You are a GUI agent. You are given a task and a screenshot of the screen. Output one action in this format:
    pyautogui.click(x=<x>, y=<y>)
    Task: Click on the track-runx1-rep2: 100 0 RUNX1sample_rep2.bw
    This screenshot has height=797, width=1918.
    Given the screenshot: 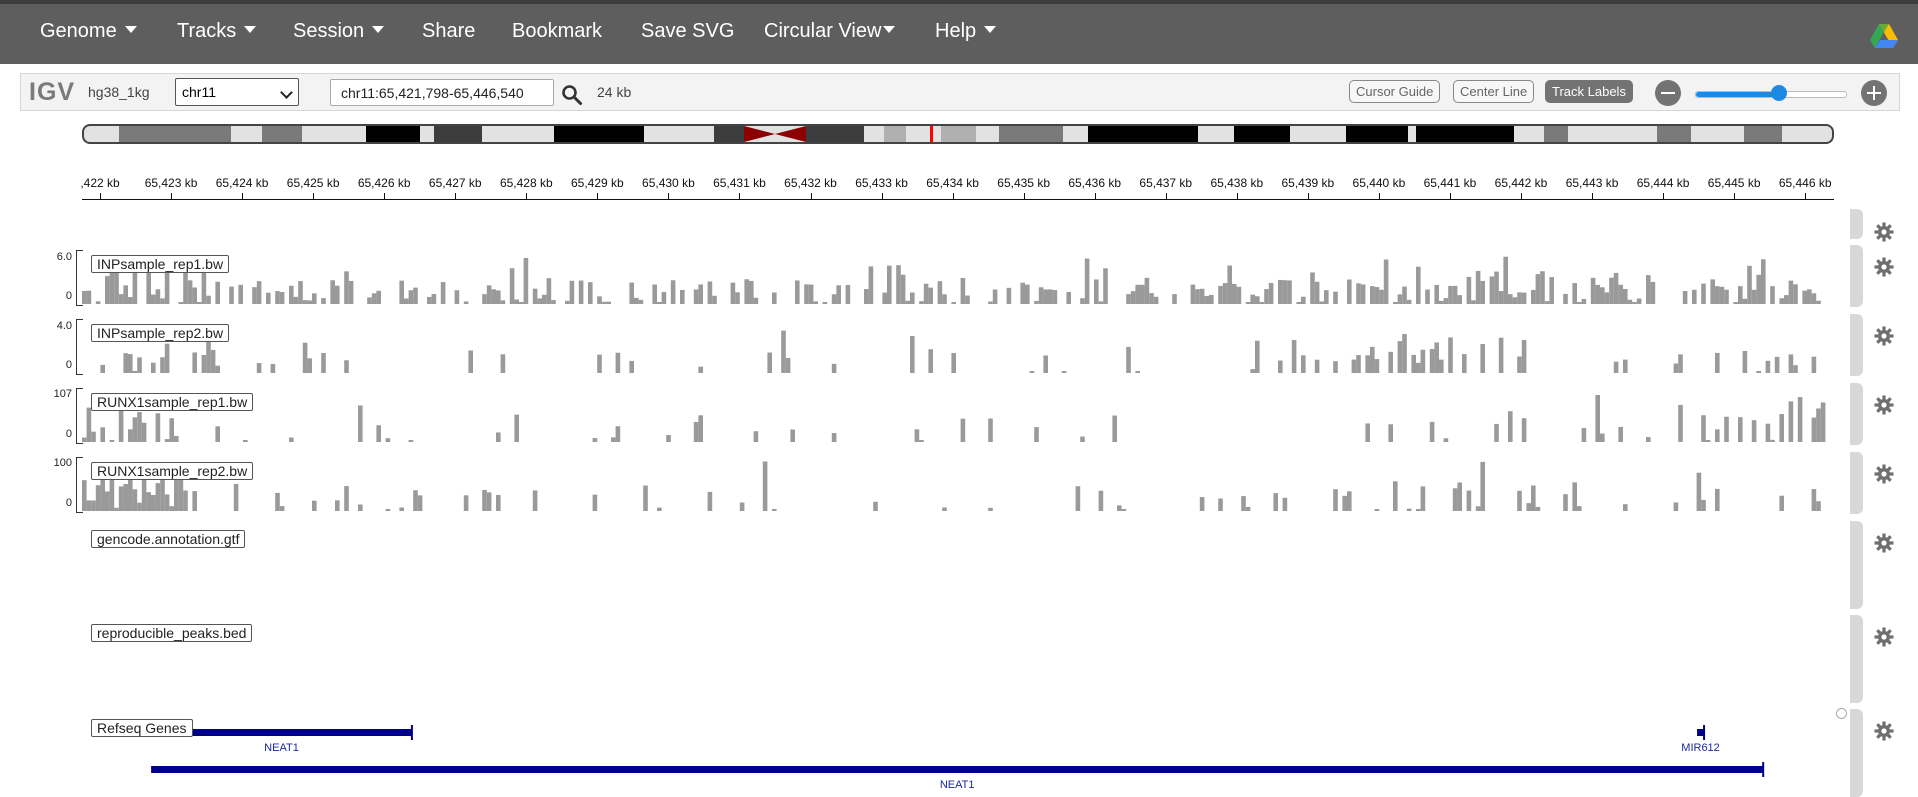 What is the action you would take?
    pyautogui.click(x=952, y=485)
    